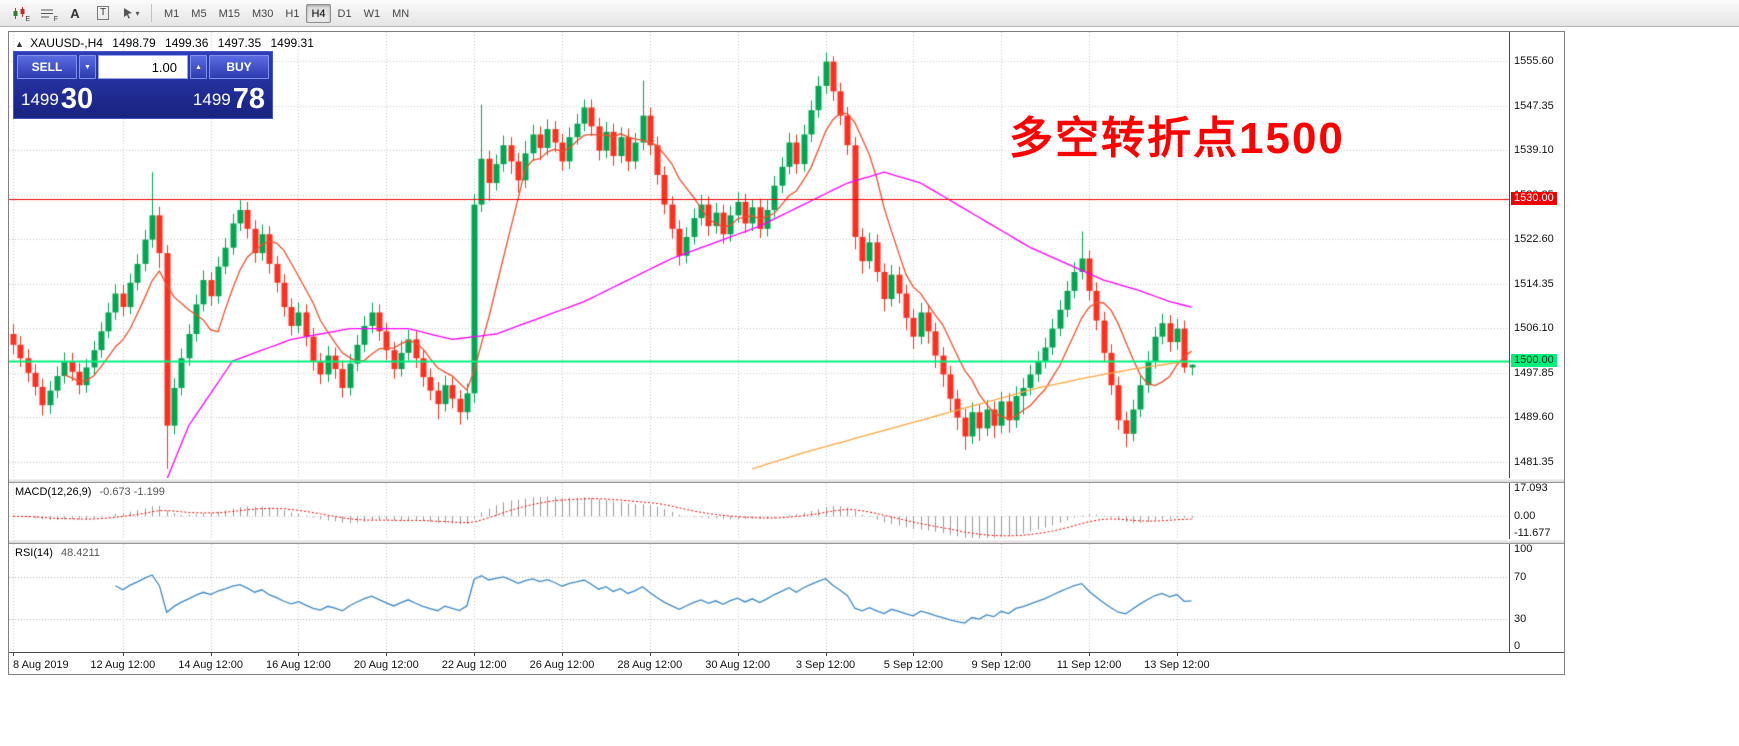 The width and height of the screenshot is (1739, 746). I want to click on caret-up-icon: ▲, so click(198, 67).